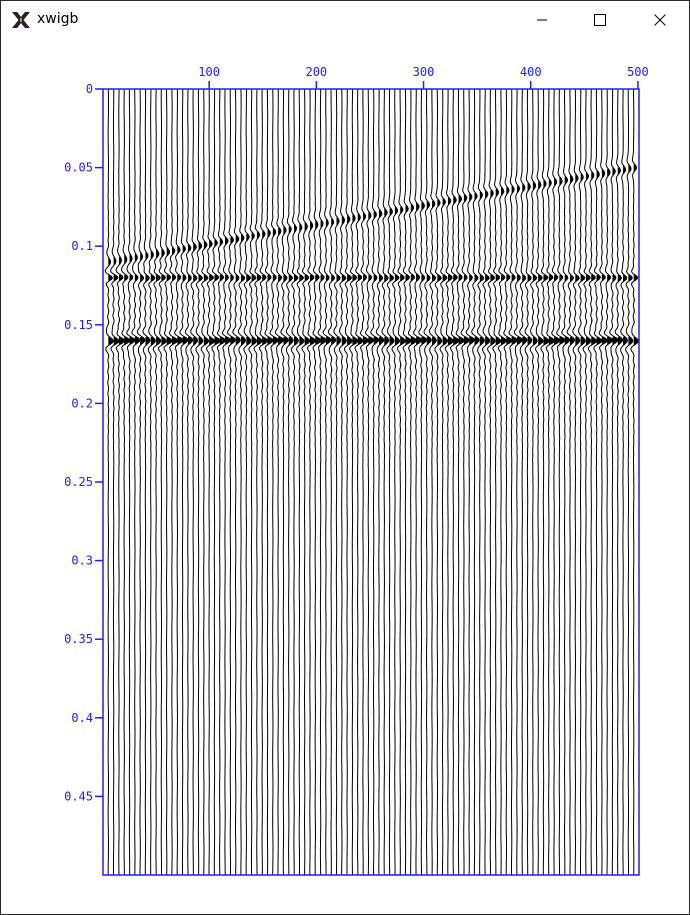 The image size is (690, 915). I want to click on maximize-button, so click(600, 20).